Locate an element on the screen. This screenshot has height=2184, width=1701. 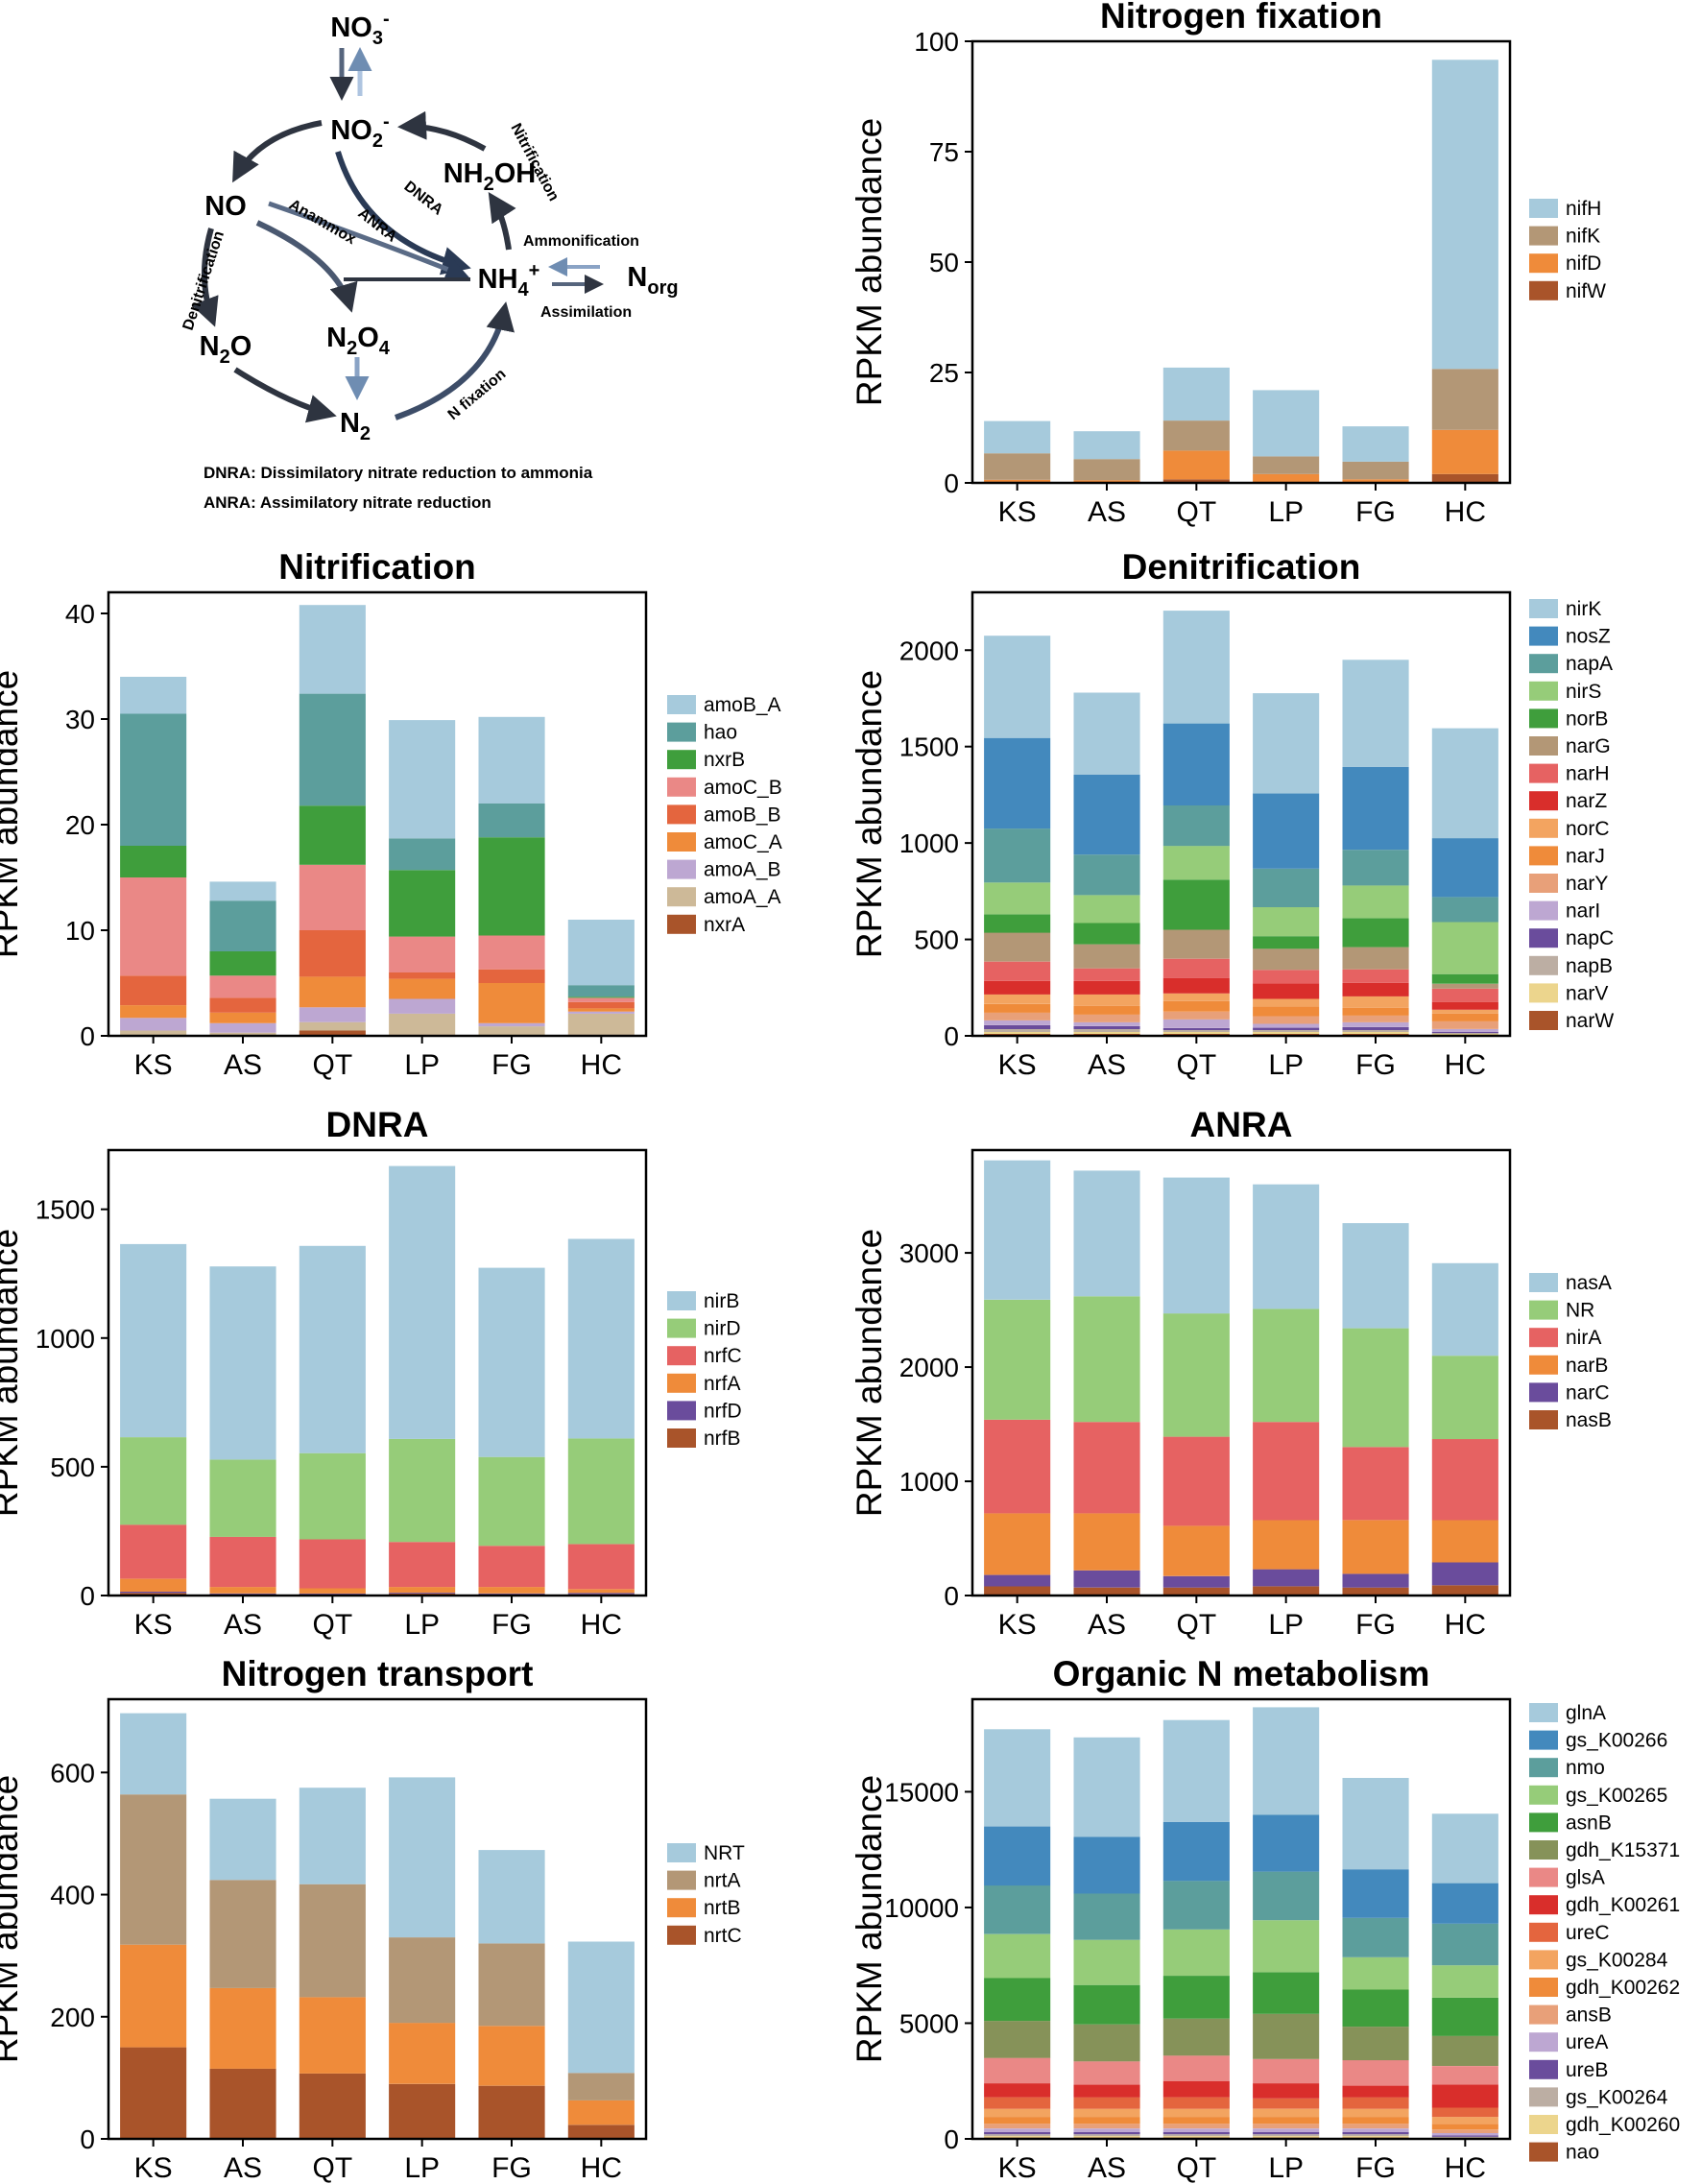
note-anra: ANRA: Assimilatory nitrate reduction is located at coordinates (347, 502).